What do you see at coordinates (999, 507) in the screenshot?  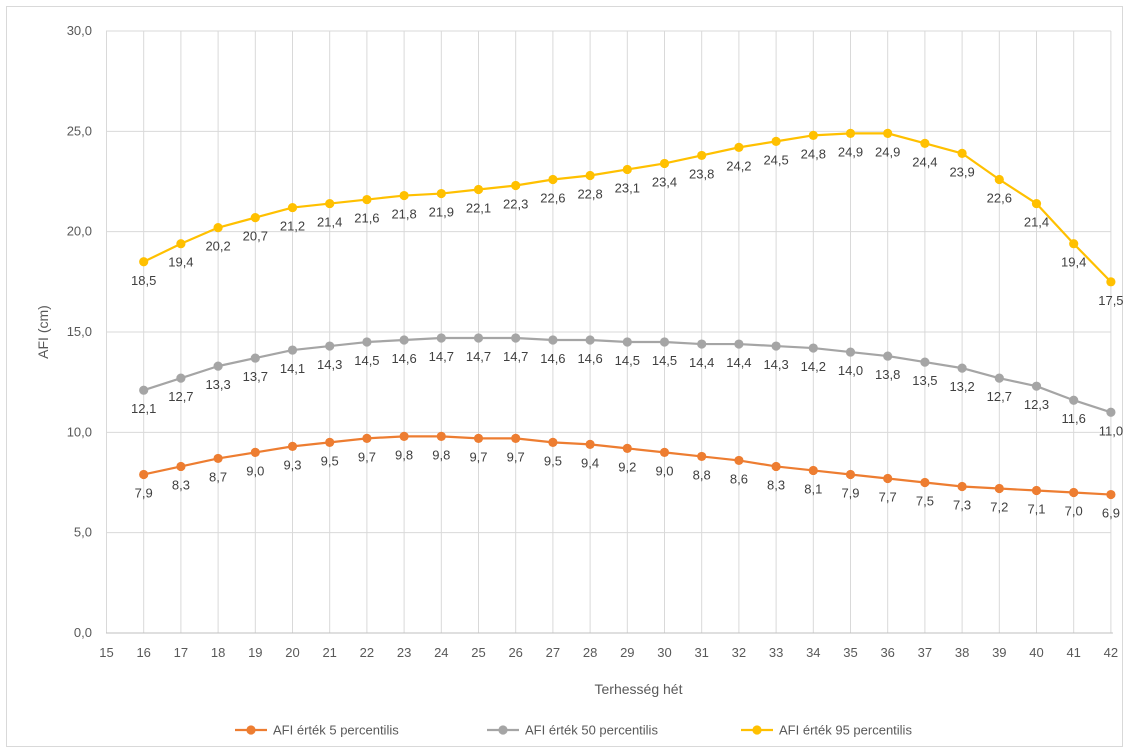 I see `data-label: 7,2` at bounding box center [999, 507].